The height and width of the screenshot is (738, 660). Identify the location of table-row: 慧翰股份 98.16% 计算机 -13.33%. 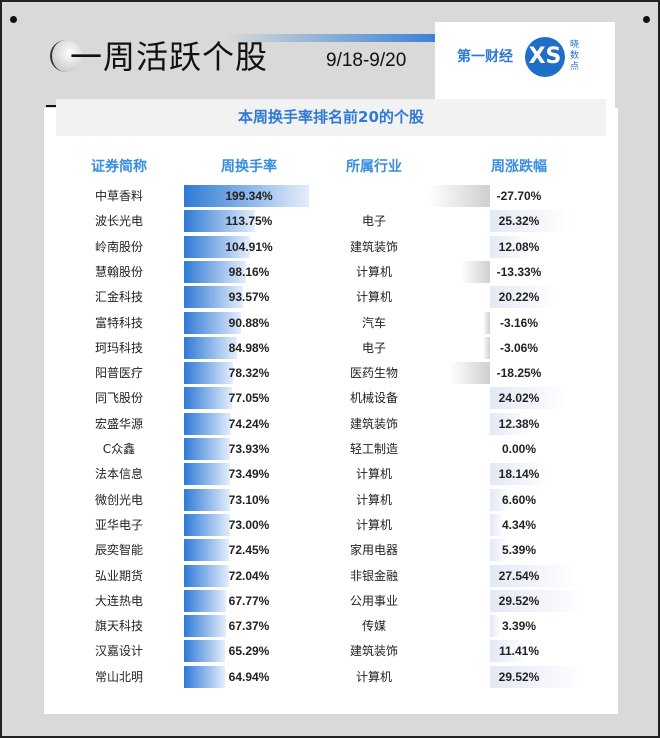
(331, 272).